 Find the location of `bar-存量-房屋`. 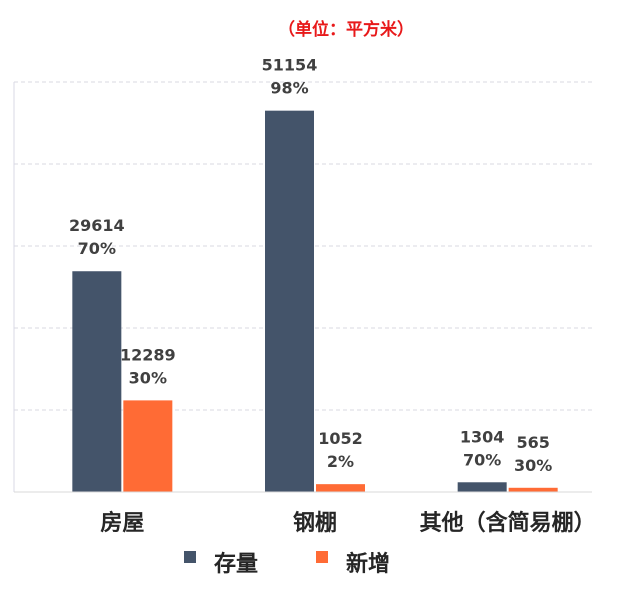

bar-存量-房屋 is located at coordinates (97, 381).